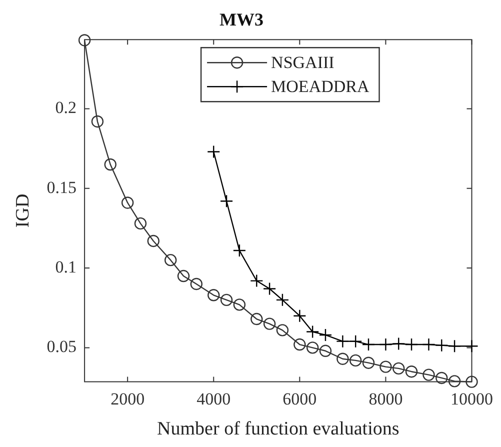 The height and width of the screenshot is (447, 501). Describe the element at coordinates (66, 267) in the screenshot. I see `y-tick-label: 0.1` at that location.